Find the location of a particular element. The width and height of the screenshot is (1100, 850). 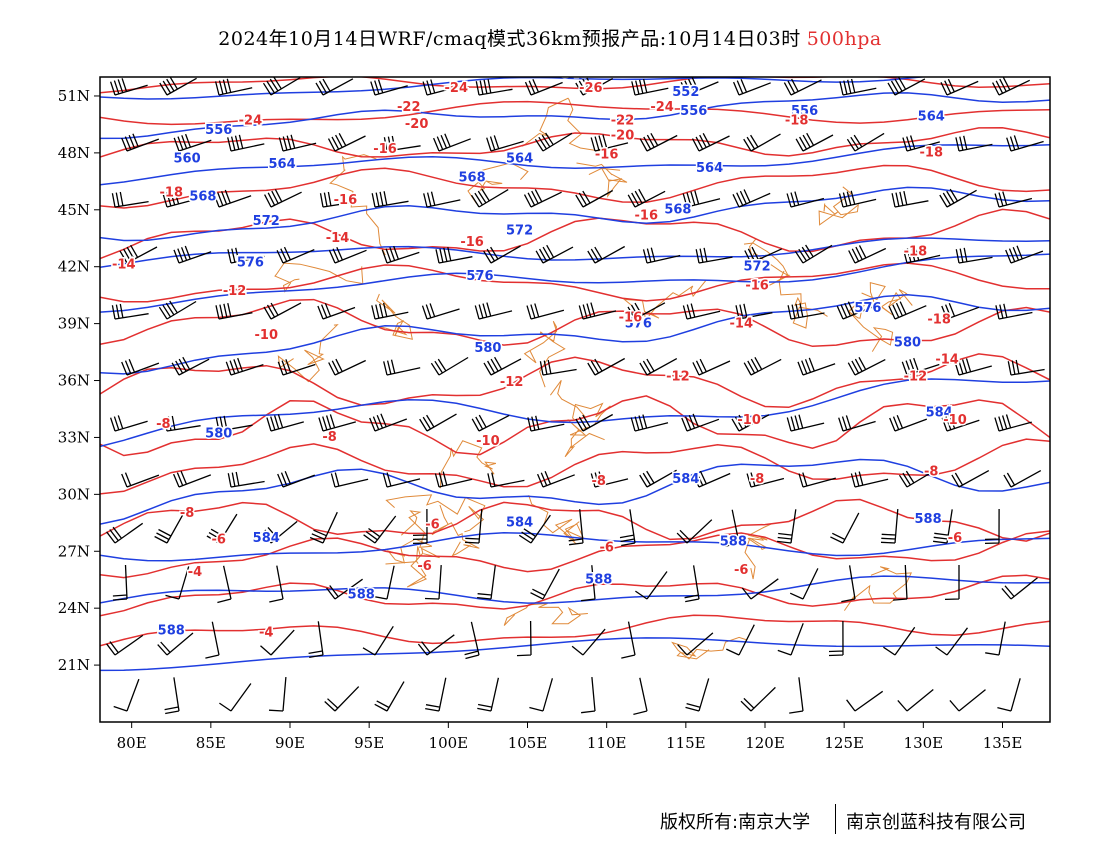

x-tick-label: 125E is located at coordinates (844, 743).